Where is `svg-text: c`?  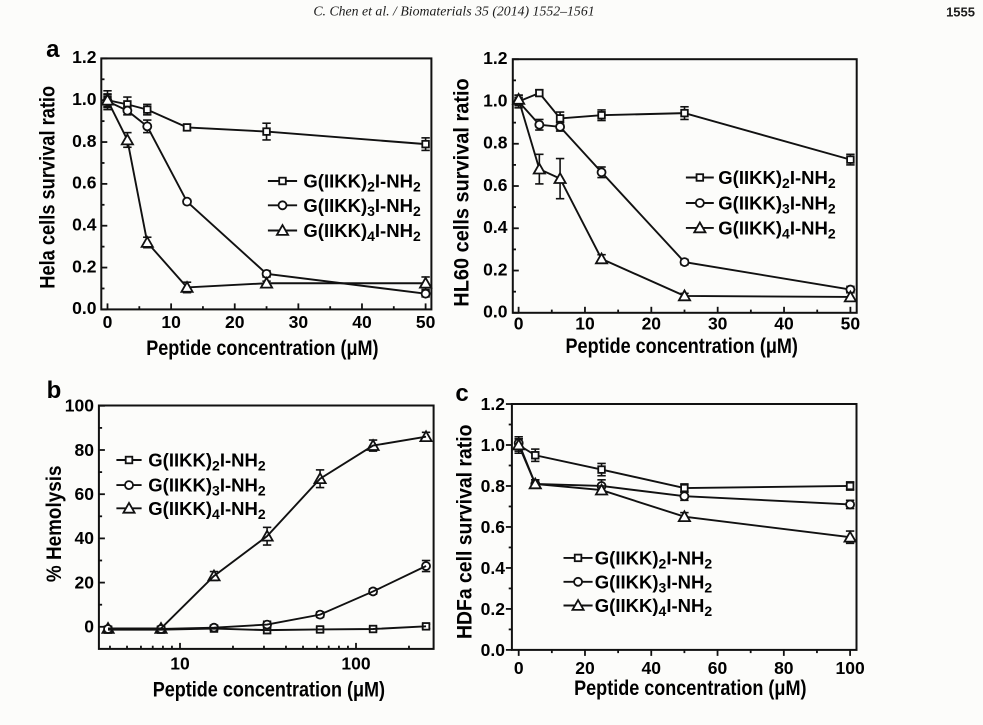
svg-text: c is located at coordinates (461, 393).